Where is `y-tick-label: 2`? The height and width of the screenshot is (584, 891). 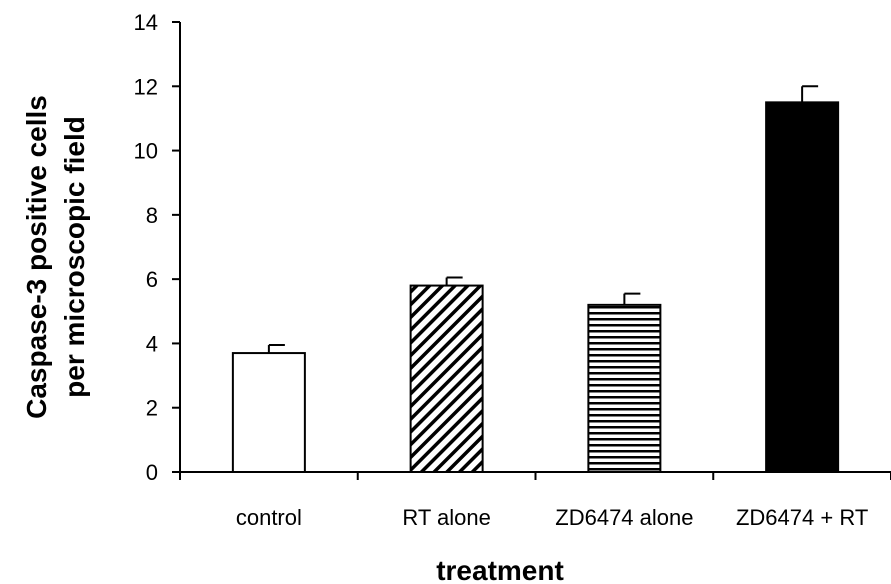 y-tick-label: 2 is located at coordinates (152, 408).